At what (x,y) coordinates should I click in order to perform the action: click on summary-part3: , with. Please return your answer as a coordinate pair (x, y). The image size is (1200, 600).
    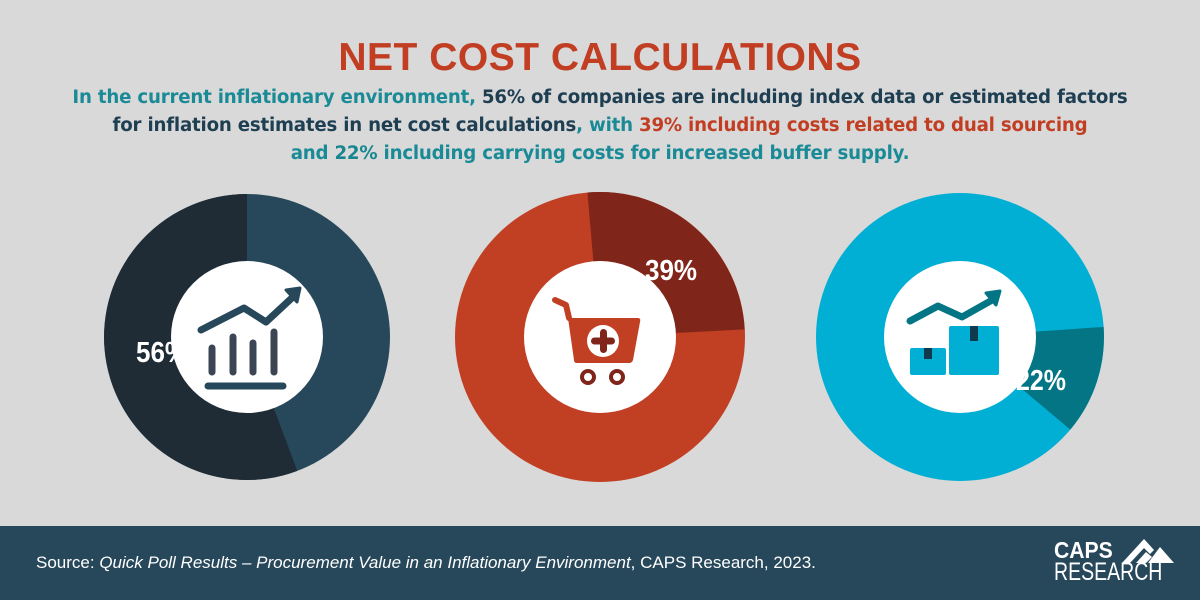
    Looking at the image, I should click on (607, 125).